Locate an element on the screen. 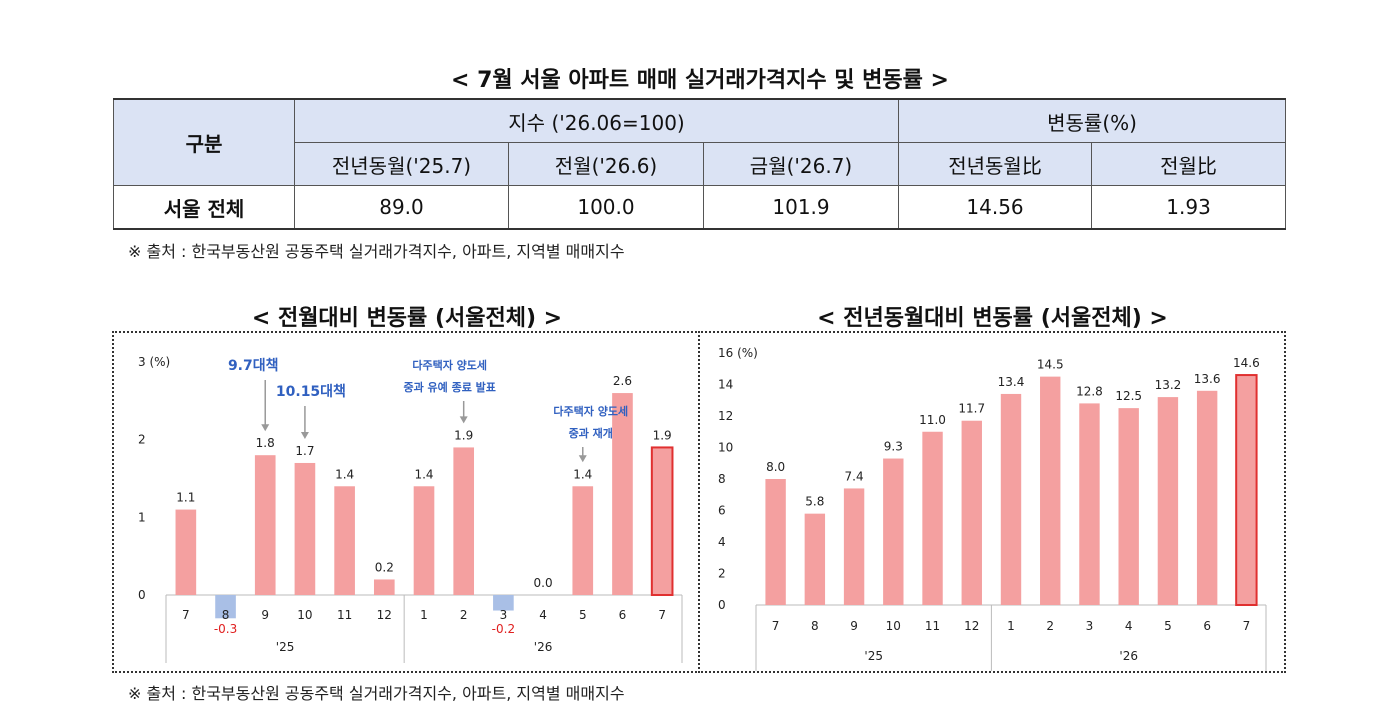 The image size is (1400, 725). chart-yoy-value-label: 11.0 is located at coordinates (932, 420).